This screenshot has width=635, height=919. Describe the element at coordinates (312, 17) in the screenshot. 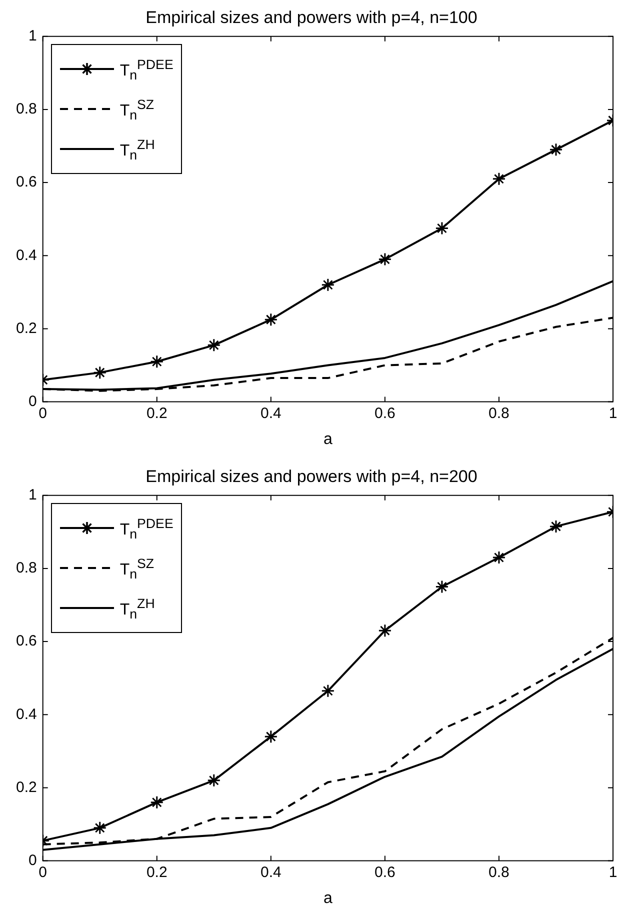

I see `chart-title: Empirical sizes and powers with p=4, n=100` at that location.